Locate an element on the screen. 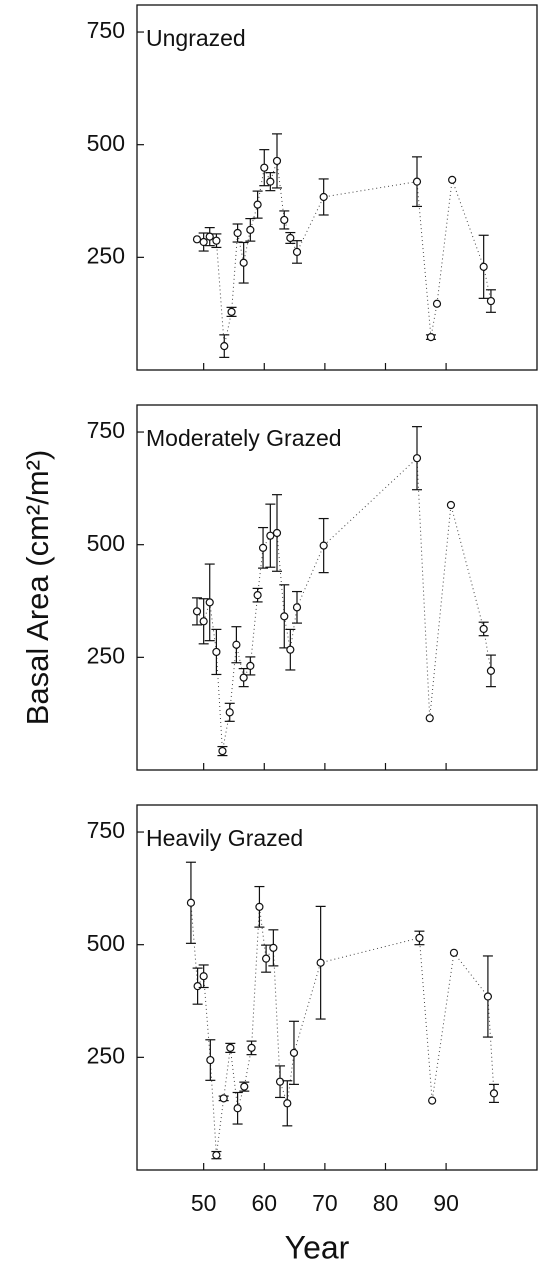 The width and height of the screenshot is (540, 1277). x-tick-label: 70 is located at coordinates (325, 1203).